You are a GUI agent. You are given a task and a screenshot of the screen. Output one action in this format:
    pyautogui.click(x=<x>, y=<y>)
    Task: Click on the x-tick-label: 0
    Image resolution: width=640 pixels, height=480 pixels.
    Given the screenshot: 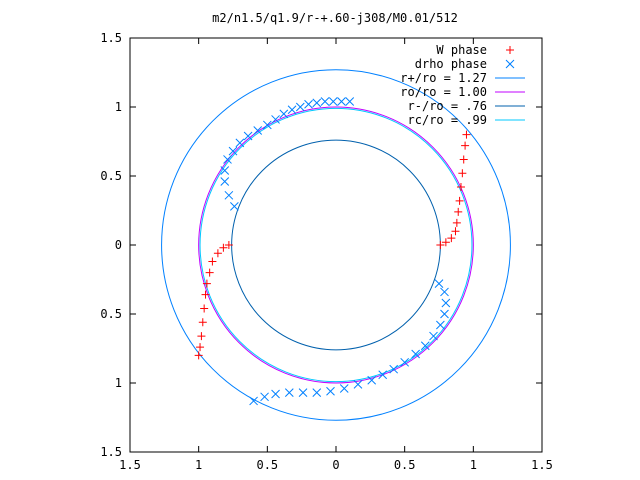 What is the action you would take?
    pyautogui.click(x=335, y=465)
    